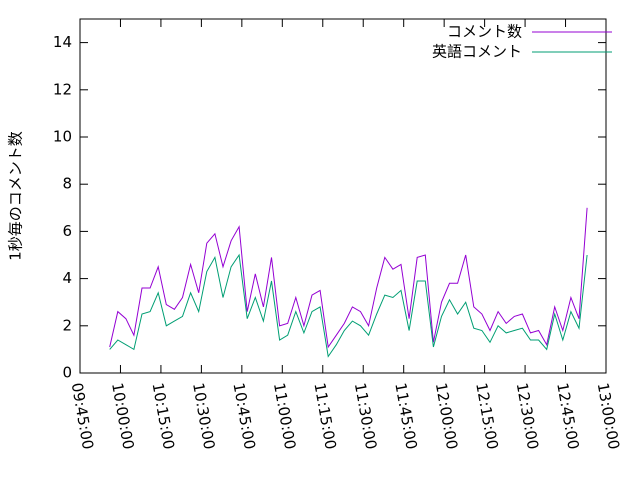 This screenshot has height=484, width=640. What do you see at coordinates (243, 415) in the screenshot?
I see `x-tick-label: 10:45:00` at bounding box center [243, 415].